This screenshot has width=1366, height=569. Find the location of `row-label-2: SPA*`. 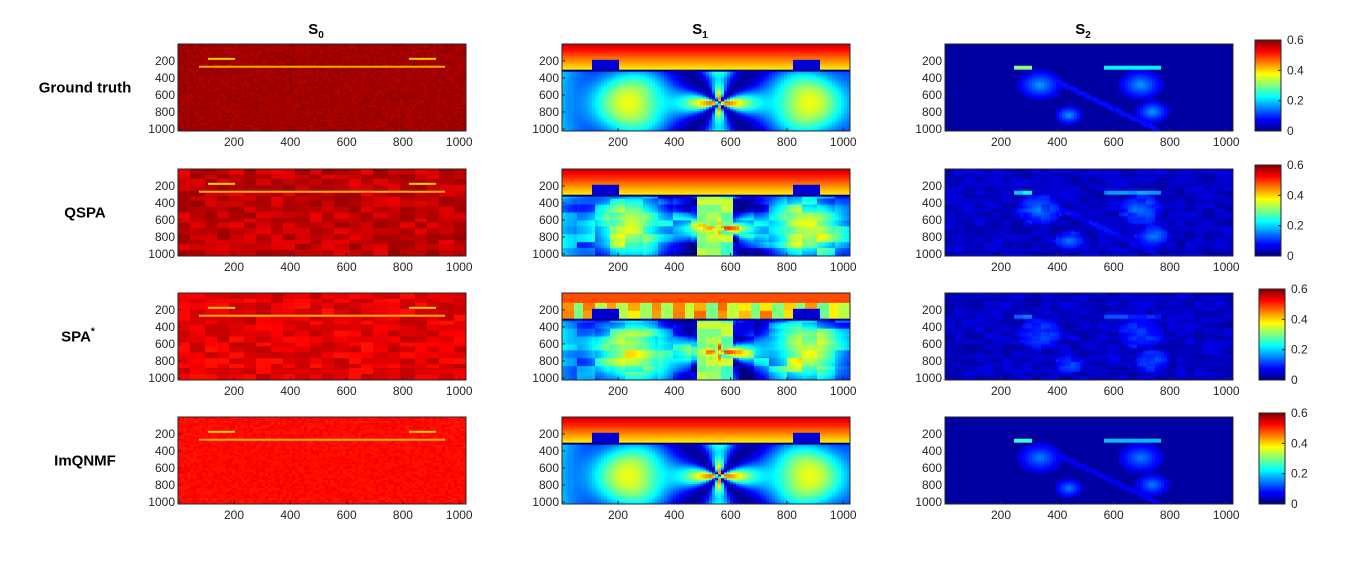

row-label-2: SPA* is located at coordinates (78, 336).